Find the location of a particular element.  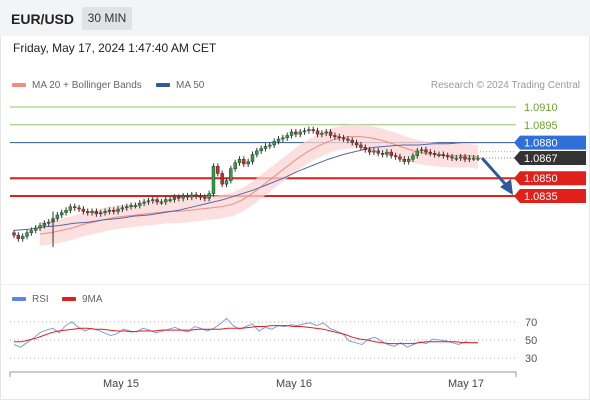

level-label-0: 1.0910 is located at coordinates (541, 108).